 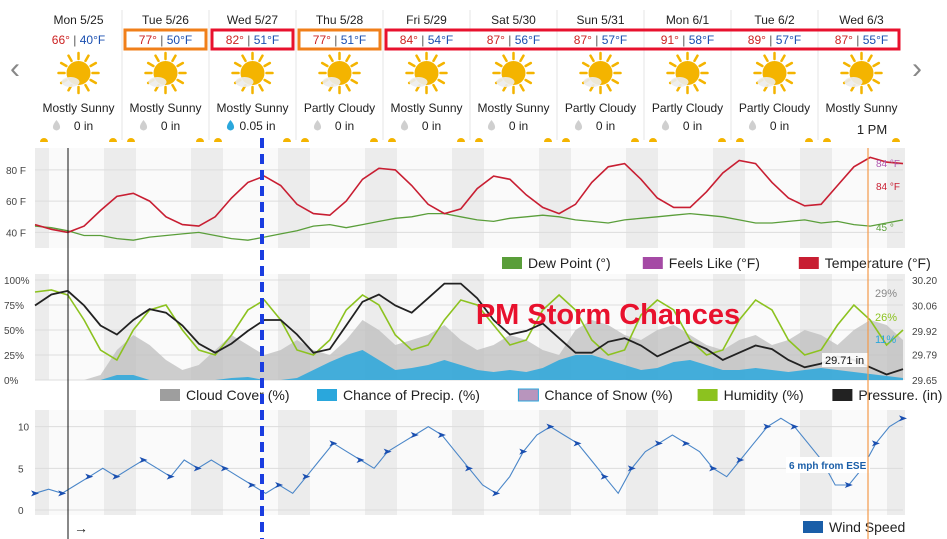 What do you see at coordinates (924, 281) in the screenshot?
I see `y-tick-right-label: 30.20` at bounding box center [924, 281].